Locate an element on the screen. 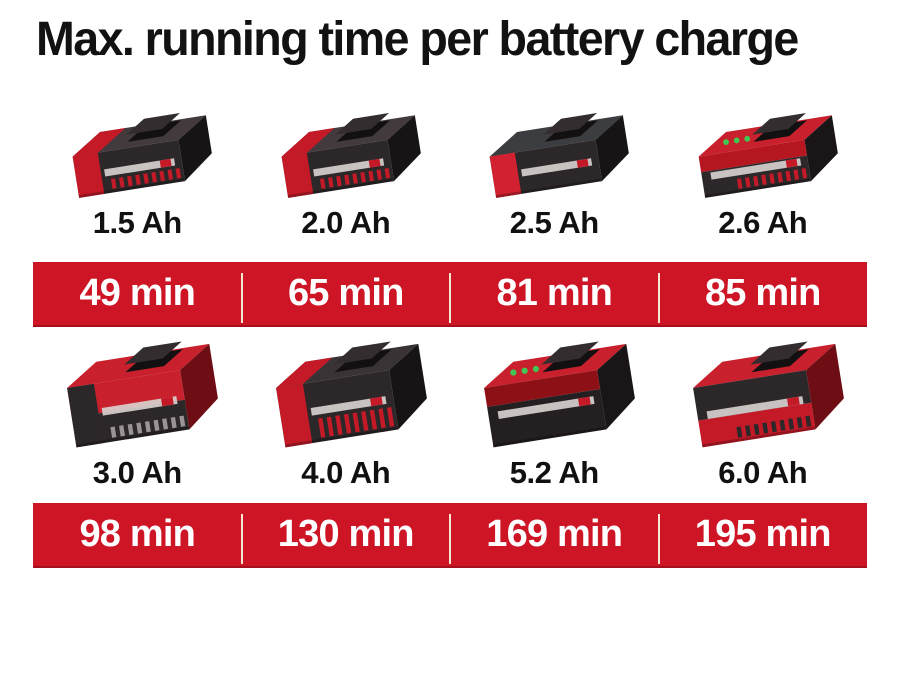 Image resolution: width=900 pixels, height=675 pixels. capacity-label: 2.5 Ah is located at coordinates (554, 223).